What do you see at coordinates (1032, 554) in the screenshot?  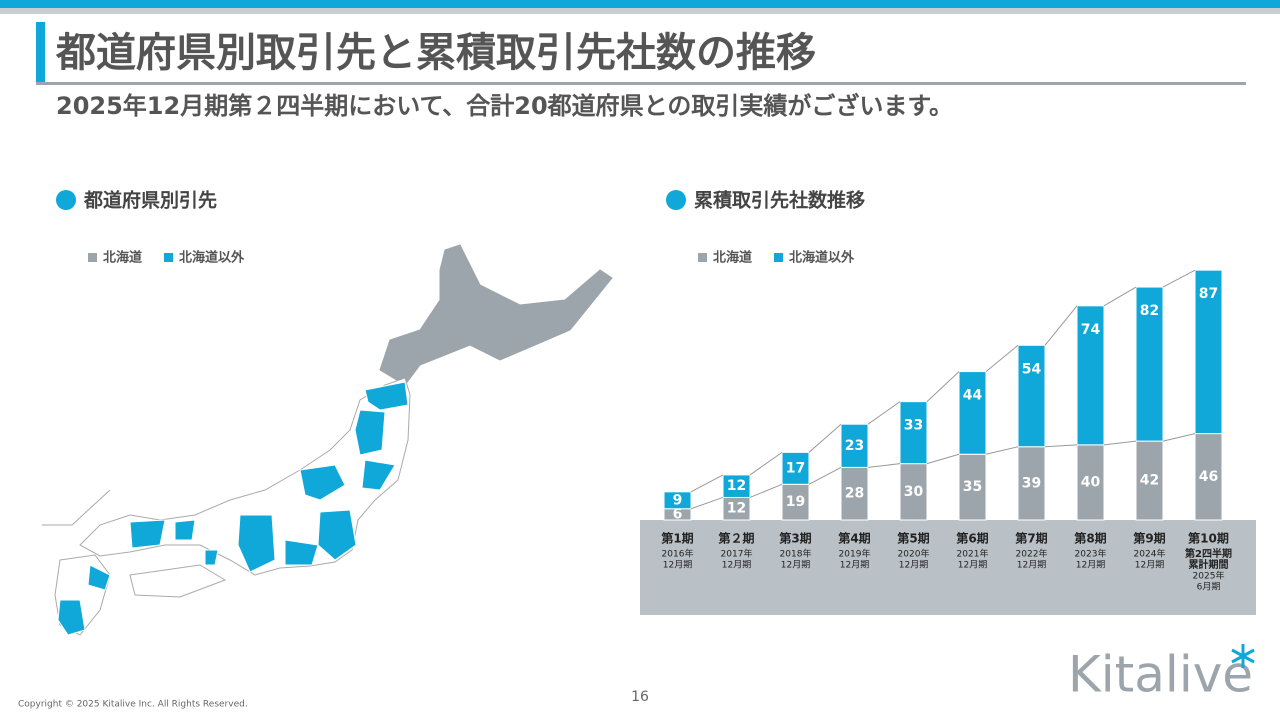 I see `category-period: 2022年` at bounding box center [1032, 554].